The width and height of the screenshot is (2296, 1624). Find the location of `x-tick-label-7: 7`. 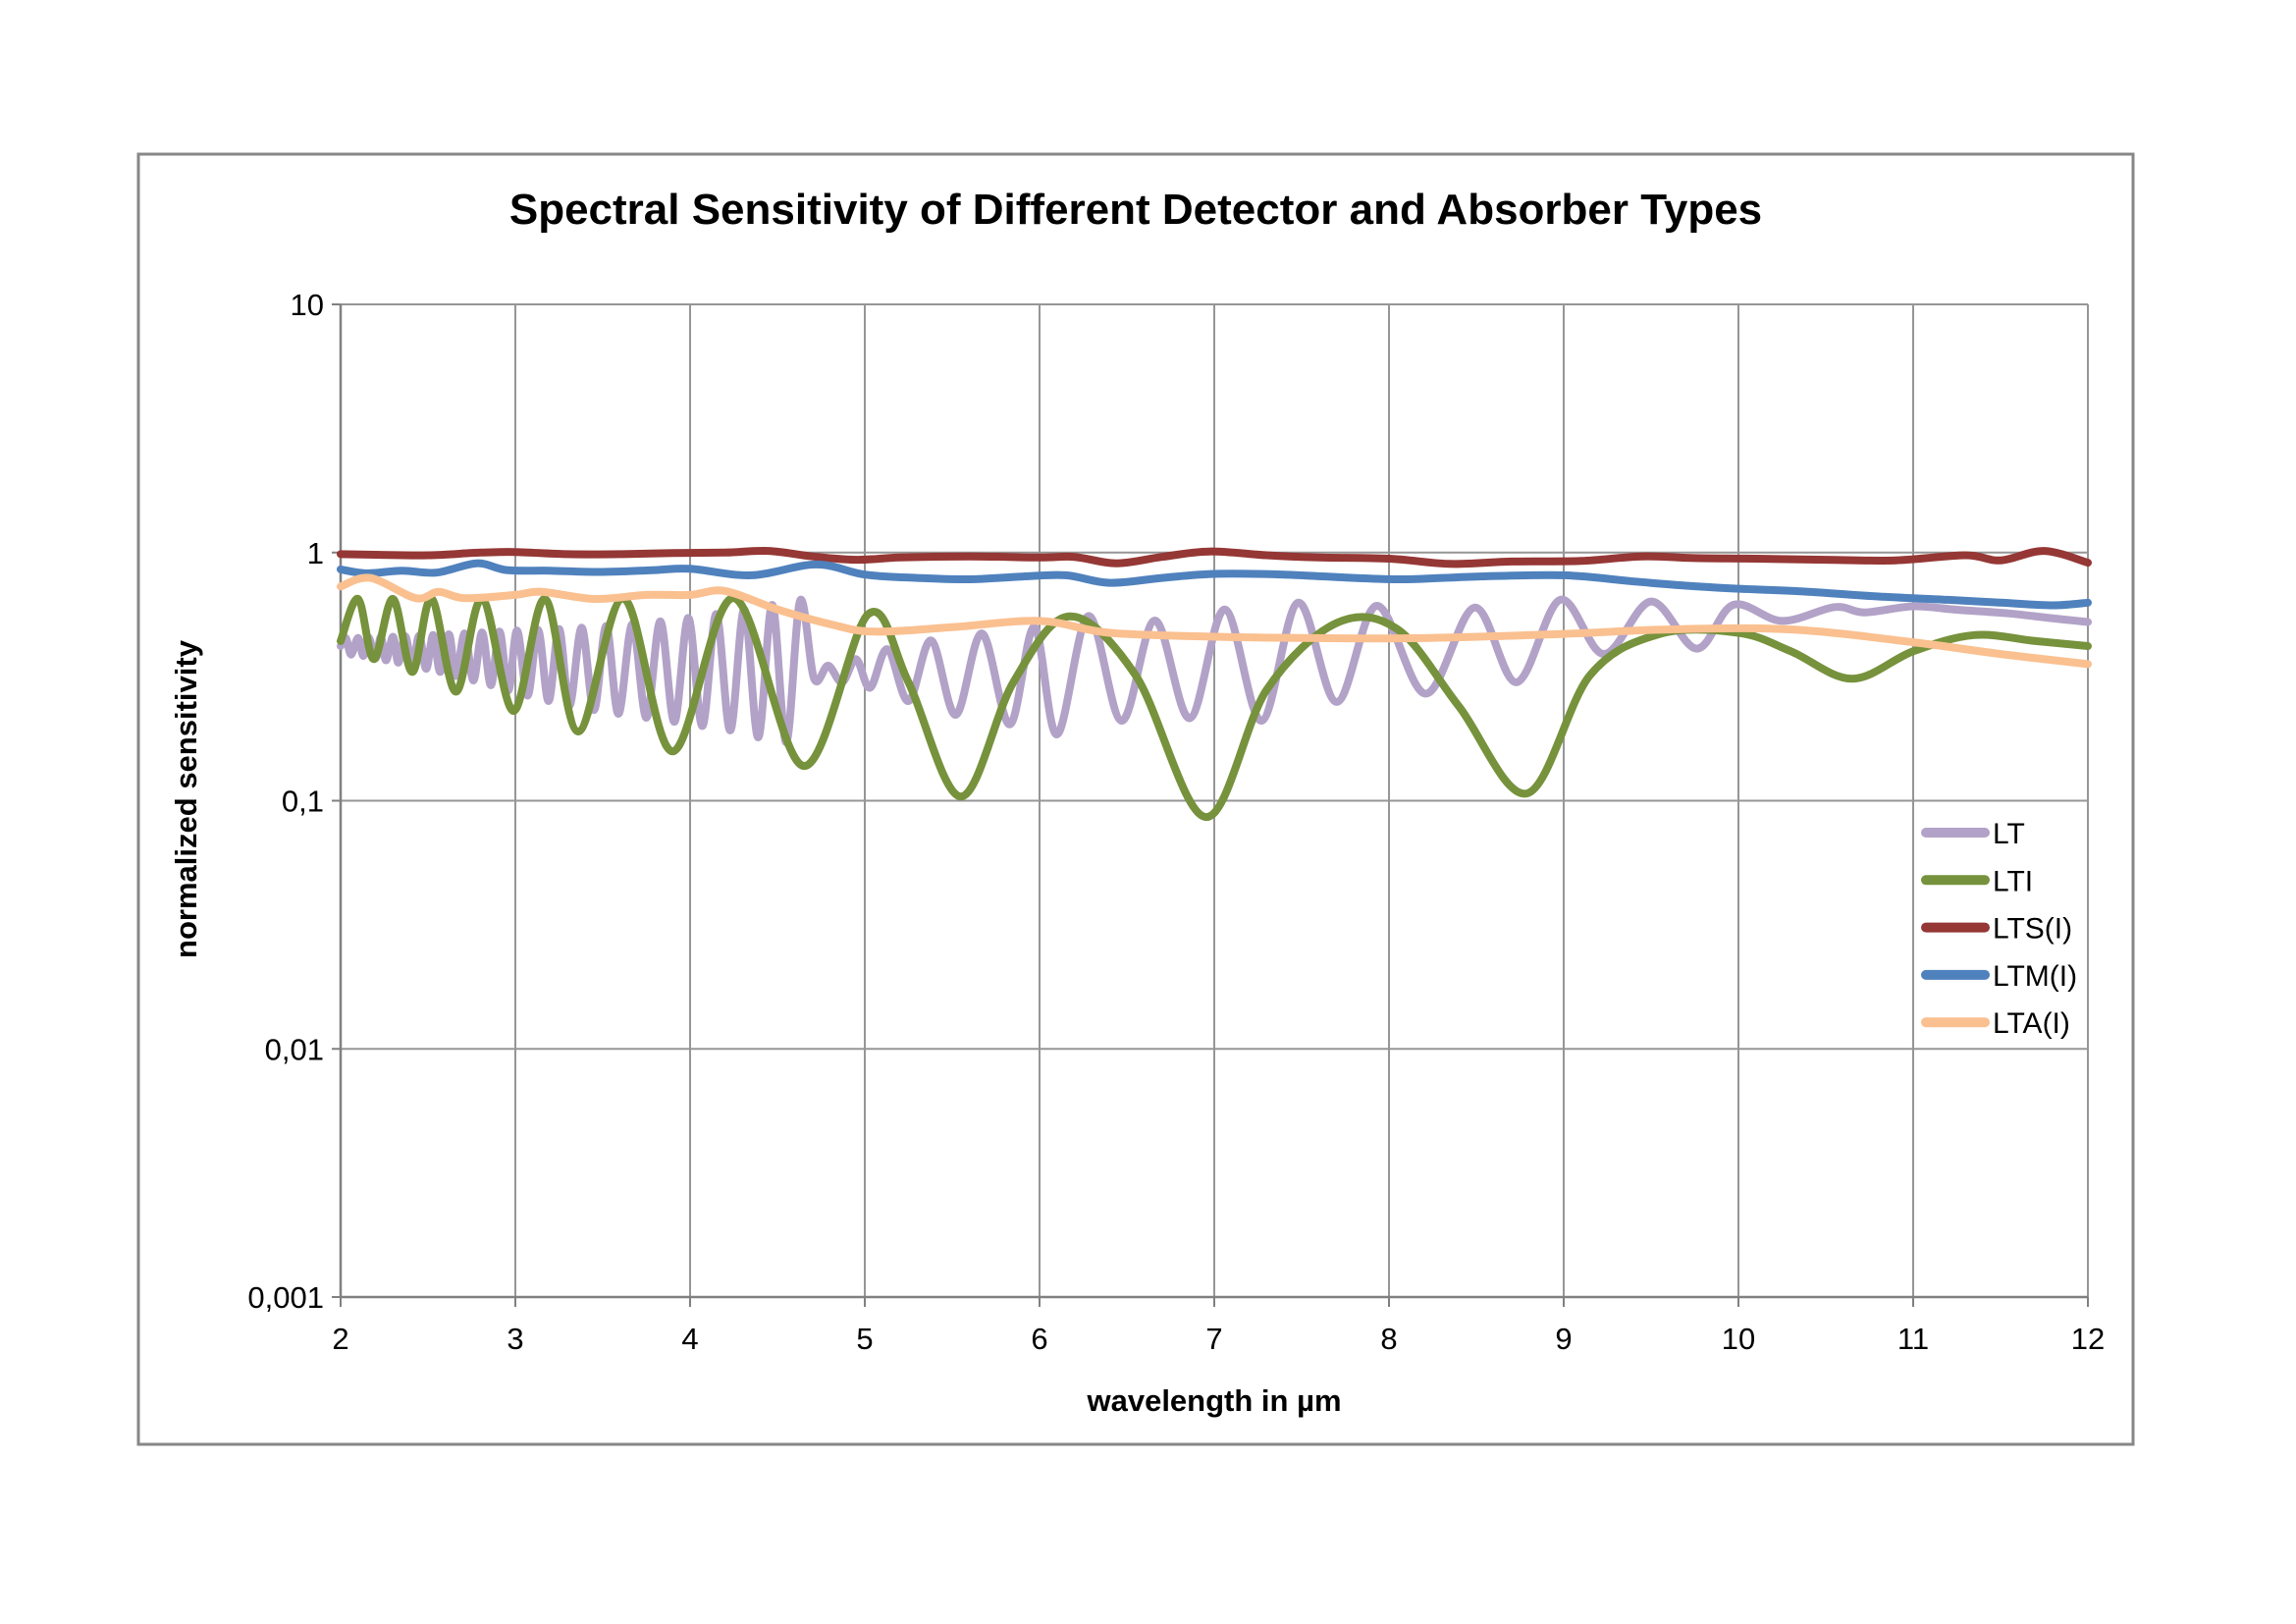

x-tick-label-7: 7 is located at coordinates (1213, 1339).